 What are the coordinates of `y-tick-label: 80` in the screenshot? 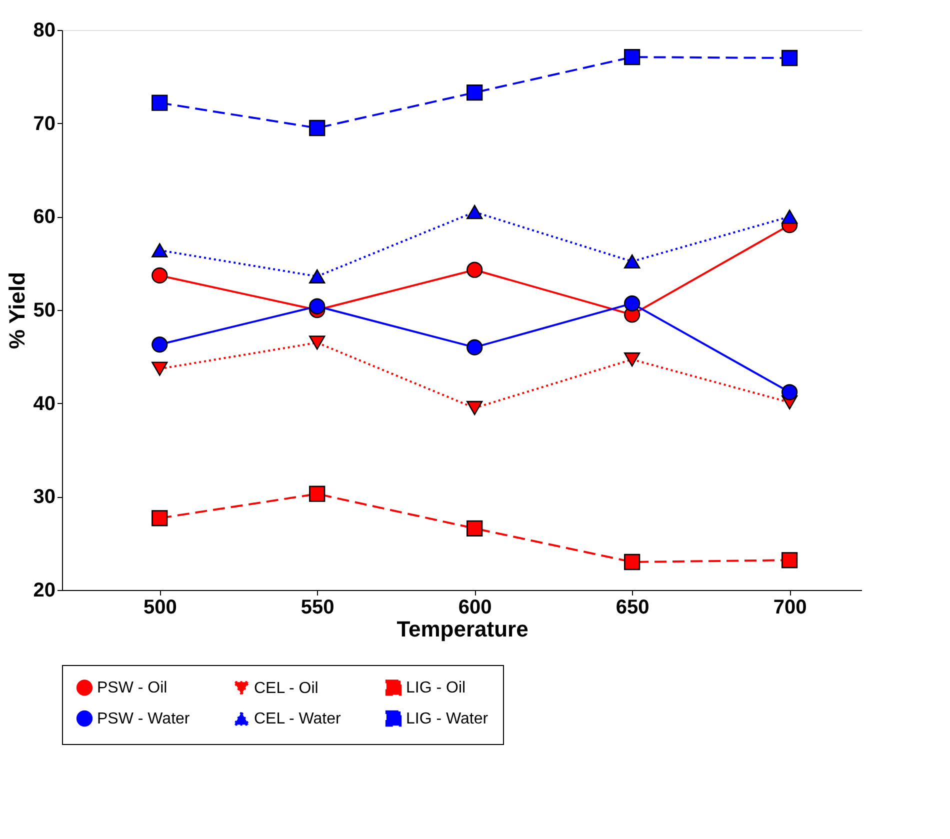 It's located at (44, 31).